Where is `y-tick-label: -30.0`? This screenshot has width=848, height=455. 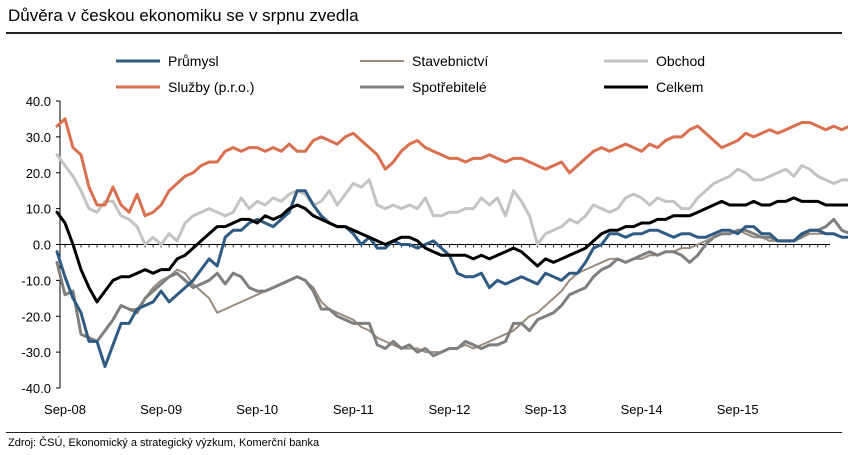 y-tick-label: -30.0 is located at coordinates (36, 352).